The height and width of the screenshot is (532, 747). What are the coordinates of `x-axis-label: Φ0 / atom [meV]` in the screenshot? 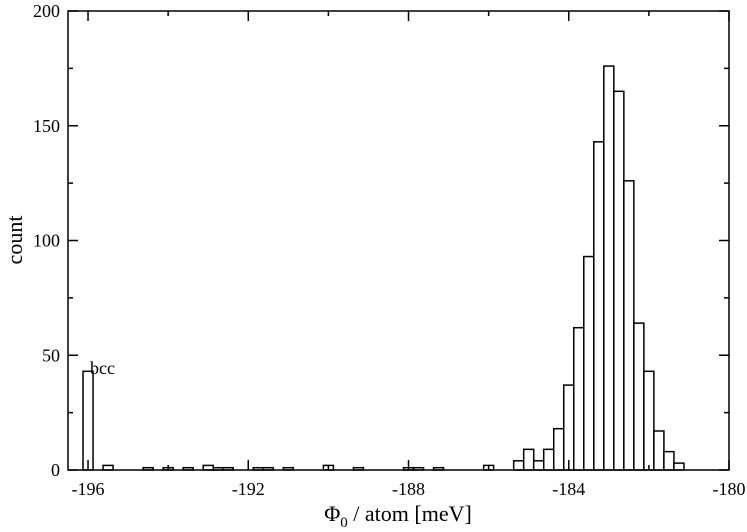 It's located at (398, 516).